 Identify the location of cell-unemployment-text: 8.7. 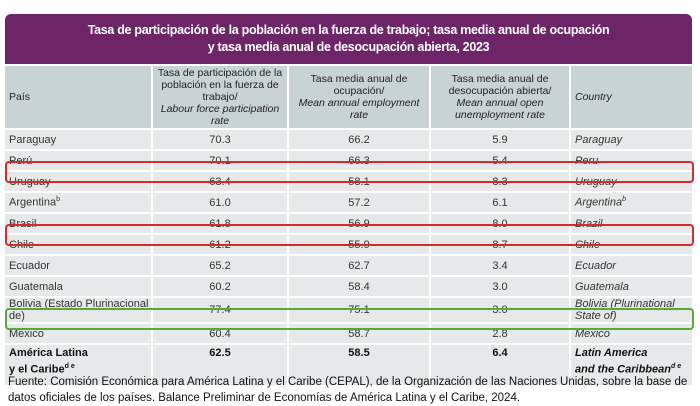
(500, 244).